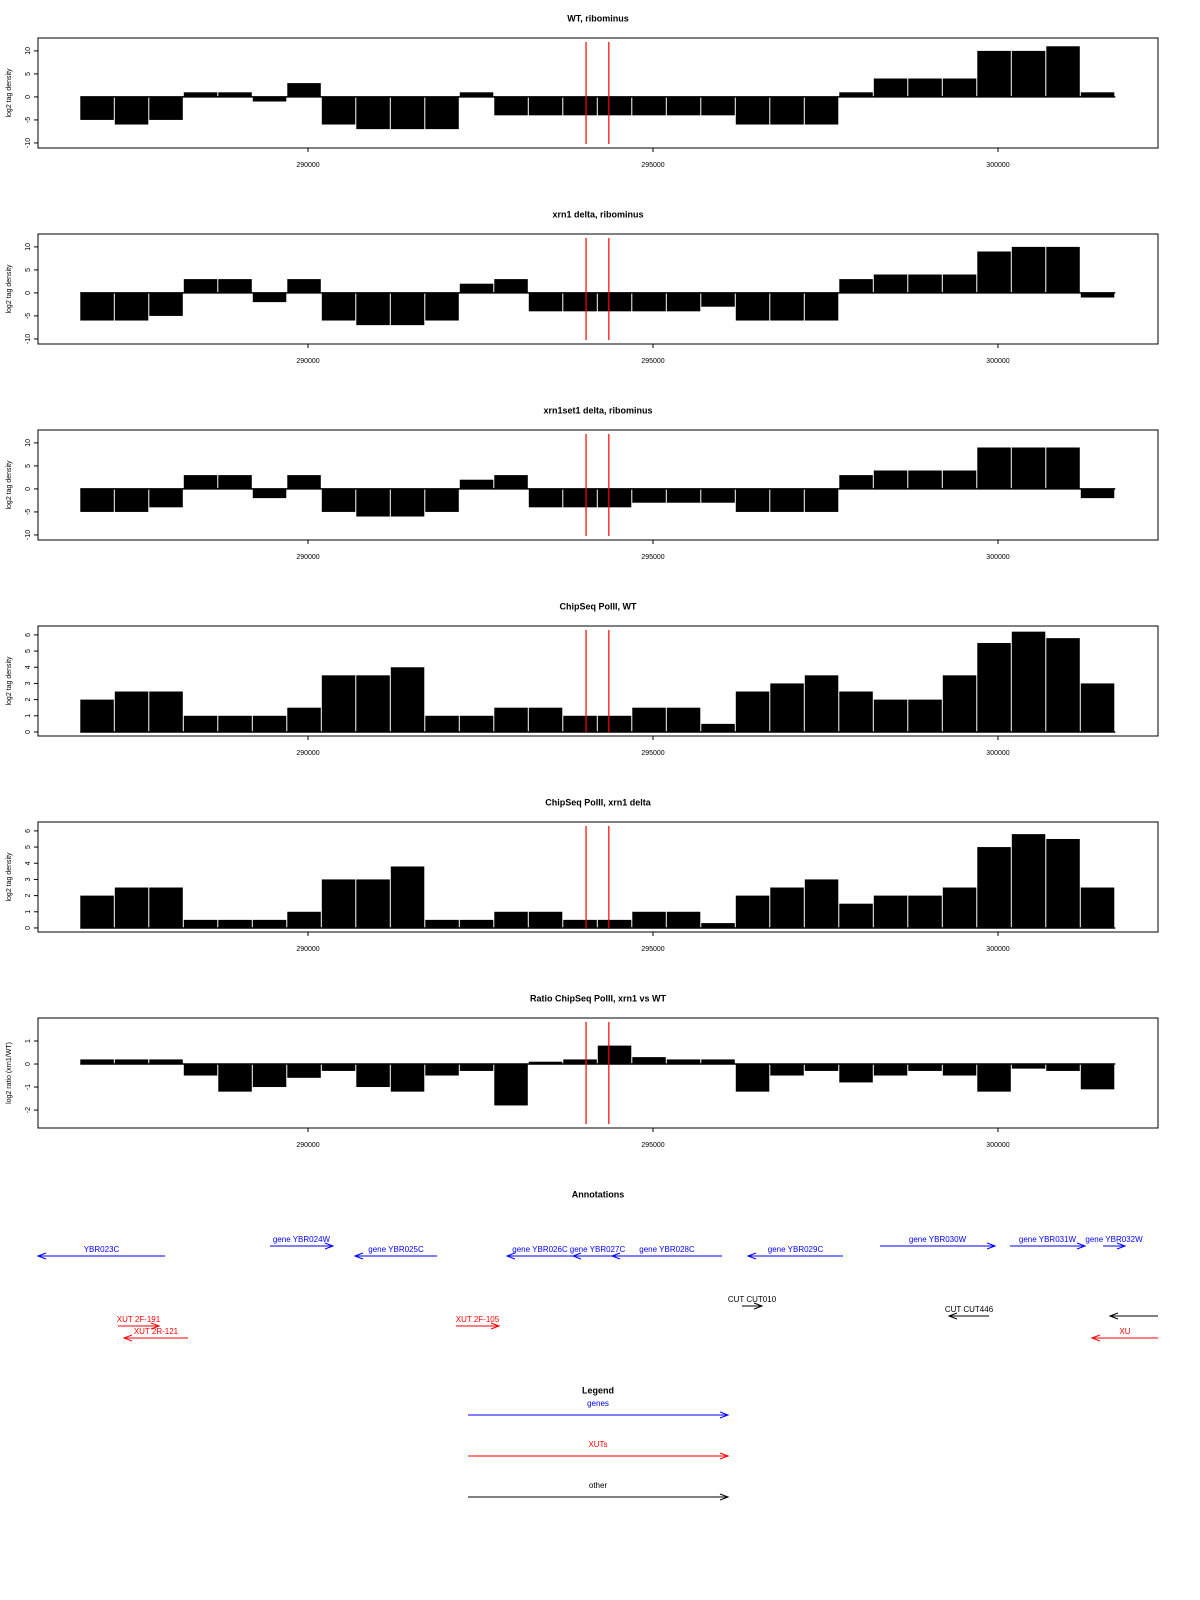 The height and width of the screenshot is (1600, 1200). Describe the element at coordinates (598, 1249) in the screenshot. I see `feature-label: gene YBR027C` at that location.